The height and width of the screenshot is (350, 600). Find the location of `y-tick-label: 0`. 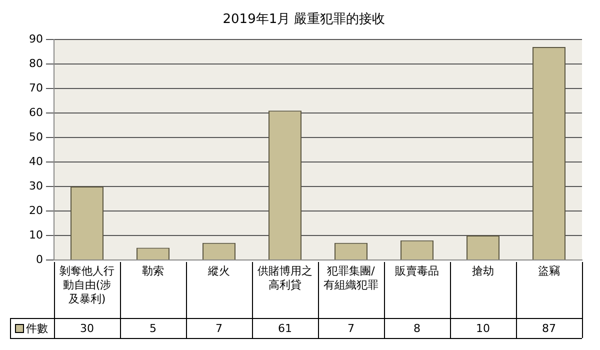

y-tick-label: 0 is located at coordinates (39, 259).